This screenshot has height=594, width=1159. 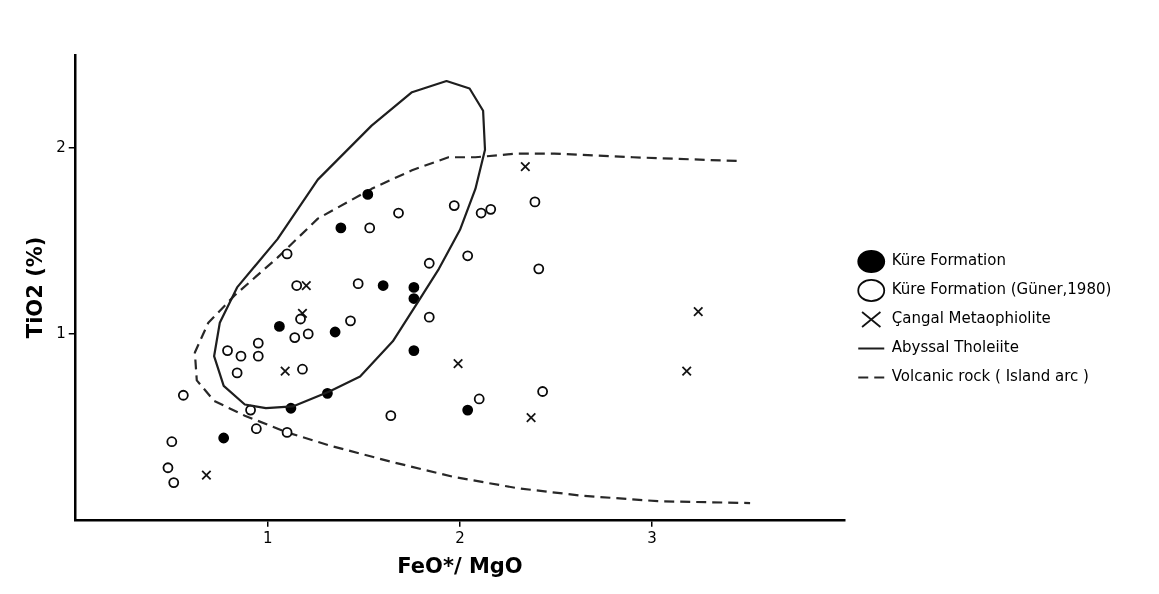 I want to click on legend-label: Volcanic rock ( Island arc ), so click(x=990, y=376).